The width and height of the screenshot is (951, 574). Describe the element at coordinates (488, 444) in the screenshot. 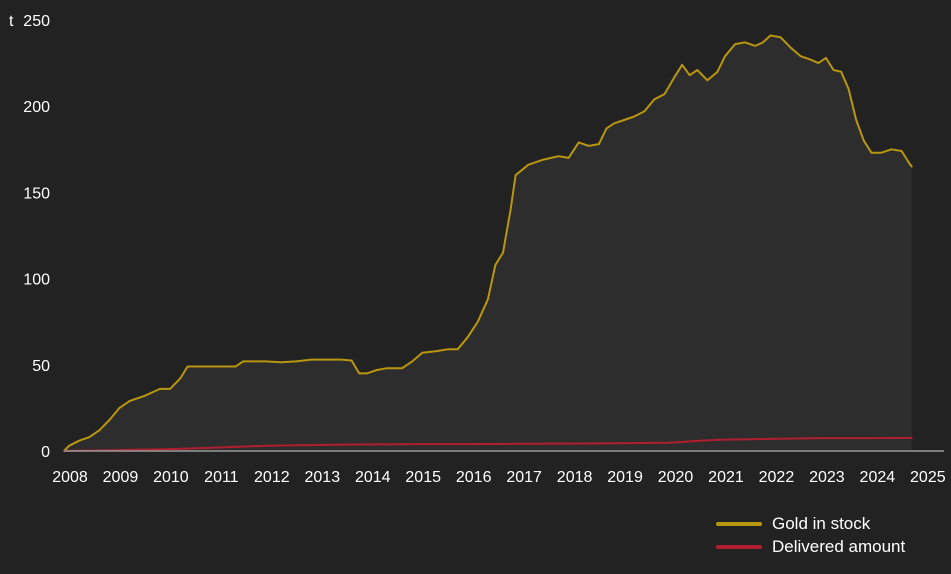

I see `delivered-amount-line` at that location.